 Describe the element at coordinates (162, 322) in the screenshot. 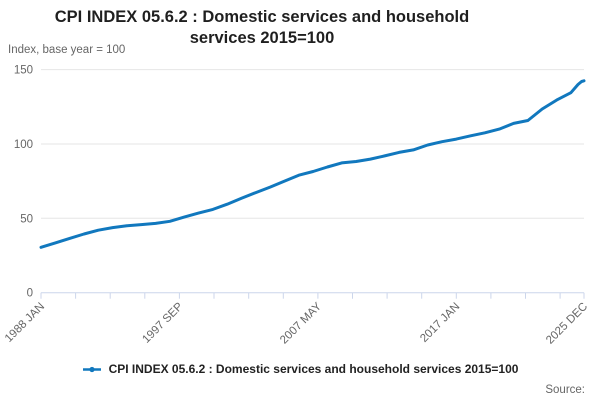

I see `x-axis-label: 1997 SEP` at that location.